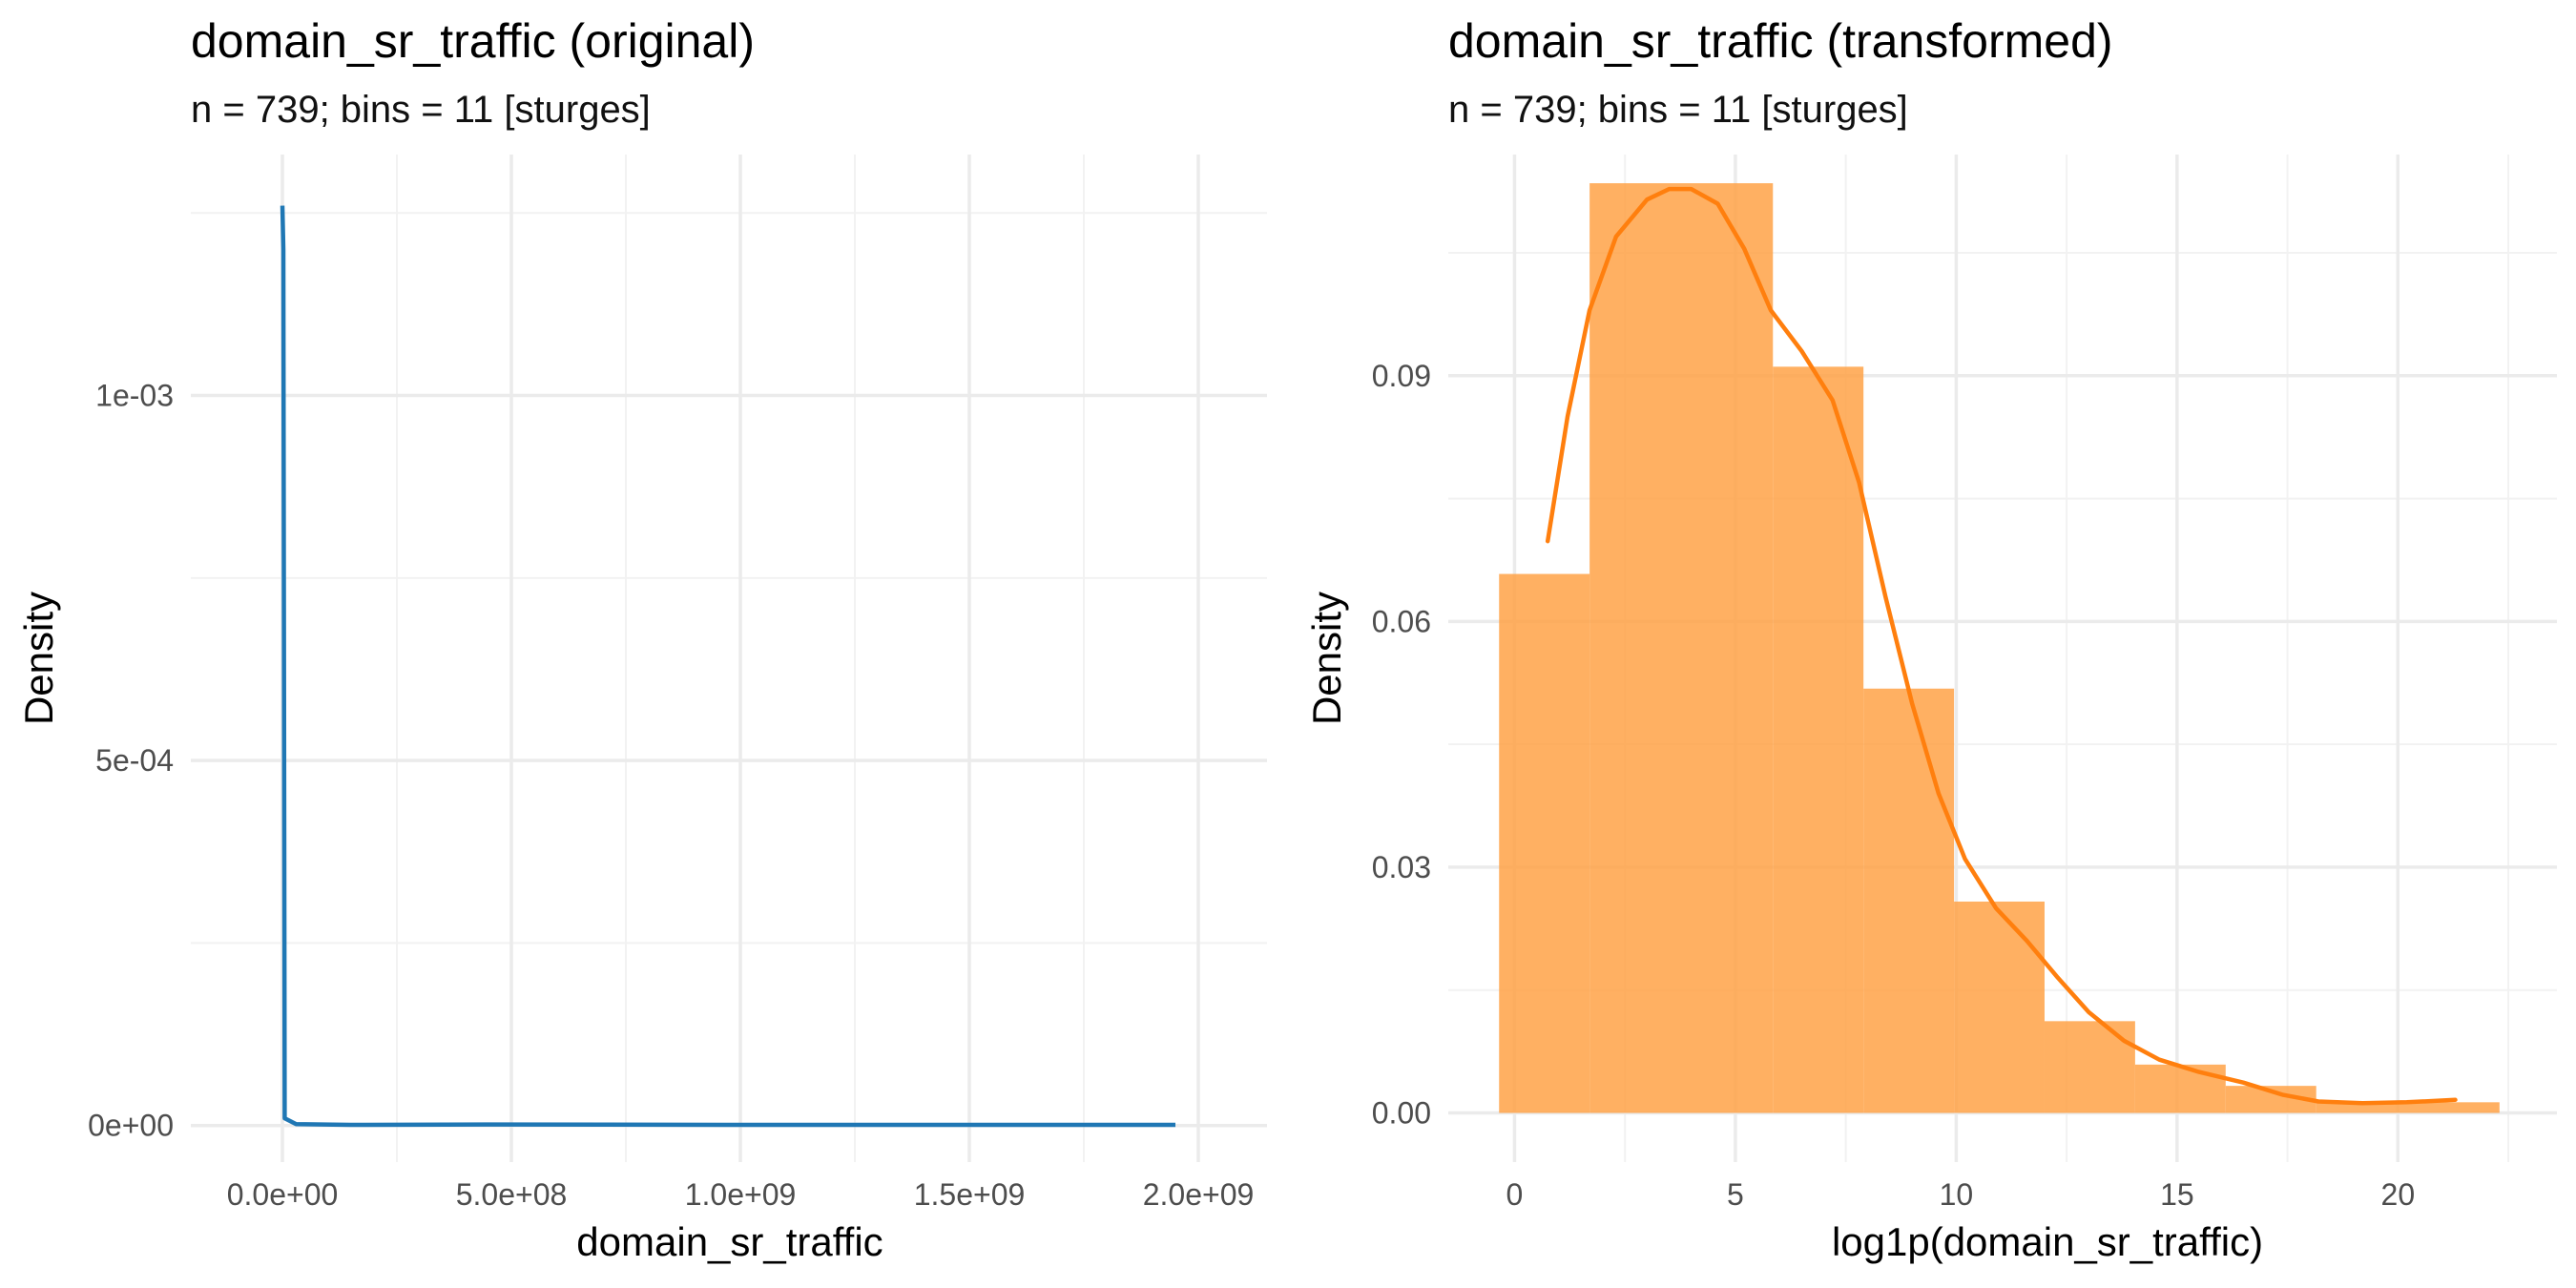 The width and height of the screenshot is (2576, 1288). Describe the element at coordinates (134, 396) in the screenshot. I see `y-tick-label: 1e-03` at that location.